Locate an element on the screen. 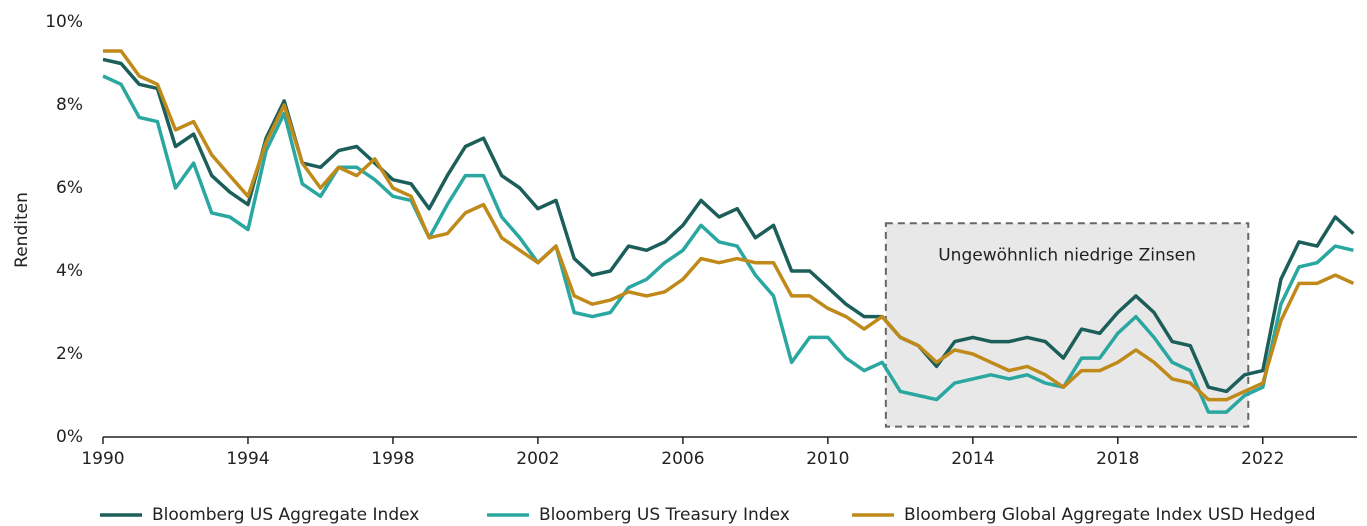 This screenshot has width=1367, height=526. x-tick-label: 2006 is located at coordinates (682, 459).